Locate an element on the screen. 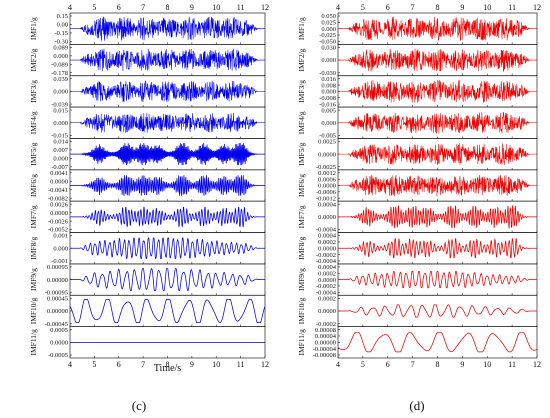  y-tick-label: 0.0026 is located at coordinates (59, 204).